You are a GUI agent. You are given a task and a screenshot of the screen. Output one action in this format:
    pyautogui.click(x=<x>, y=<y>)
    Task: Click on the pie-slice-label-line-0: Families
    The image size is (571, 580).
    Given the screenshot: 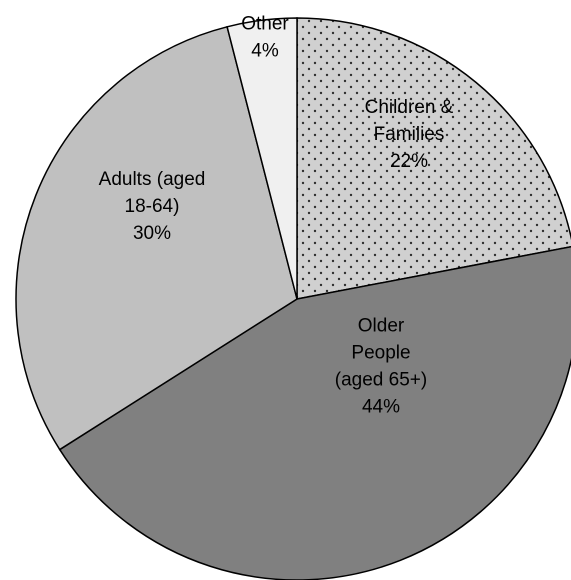 What is the action you would take?
    pyautogui.click(x=409, y=134)
    